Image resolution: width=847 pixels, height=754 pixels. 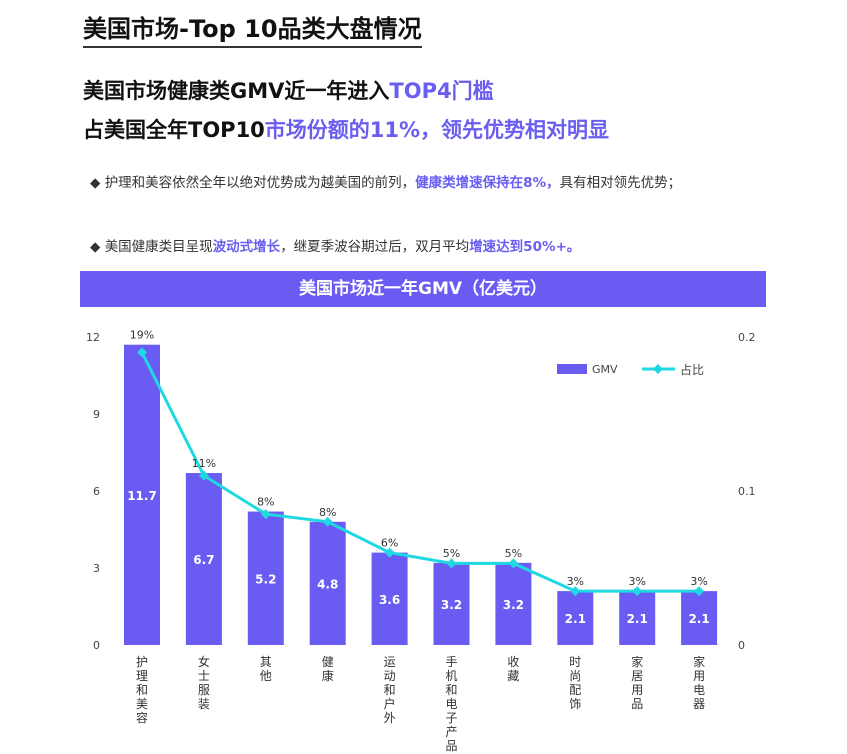 What do you see at coordinates (513, 669) in the screenshot?
I see `category-label: 收藏` at bounding box center [513, 669].